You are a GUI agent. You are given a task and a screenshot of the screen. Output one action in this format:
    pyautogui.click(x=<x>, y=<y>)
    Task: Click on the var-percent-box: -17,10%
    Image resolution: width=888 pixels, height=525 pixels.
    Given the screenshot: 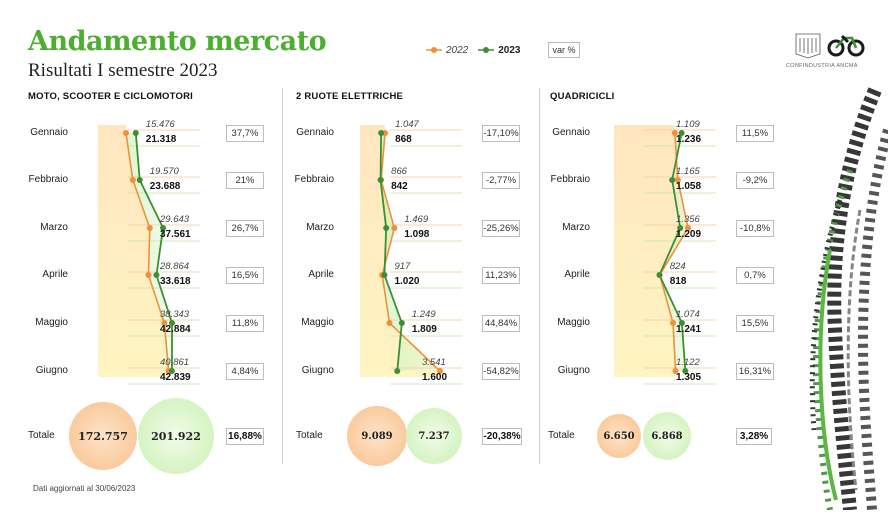 What is the action you would take?
    pyautogui.click(x=501, y=133)
    